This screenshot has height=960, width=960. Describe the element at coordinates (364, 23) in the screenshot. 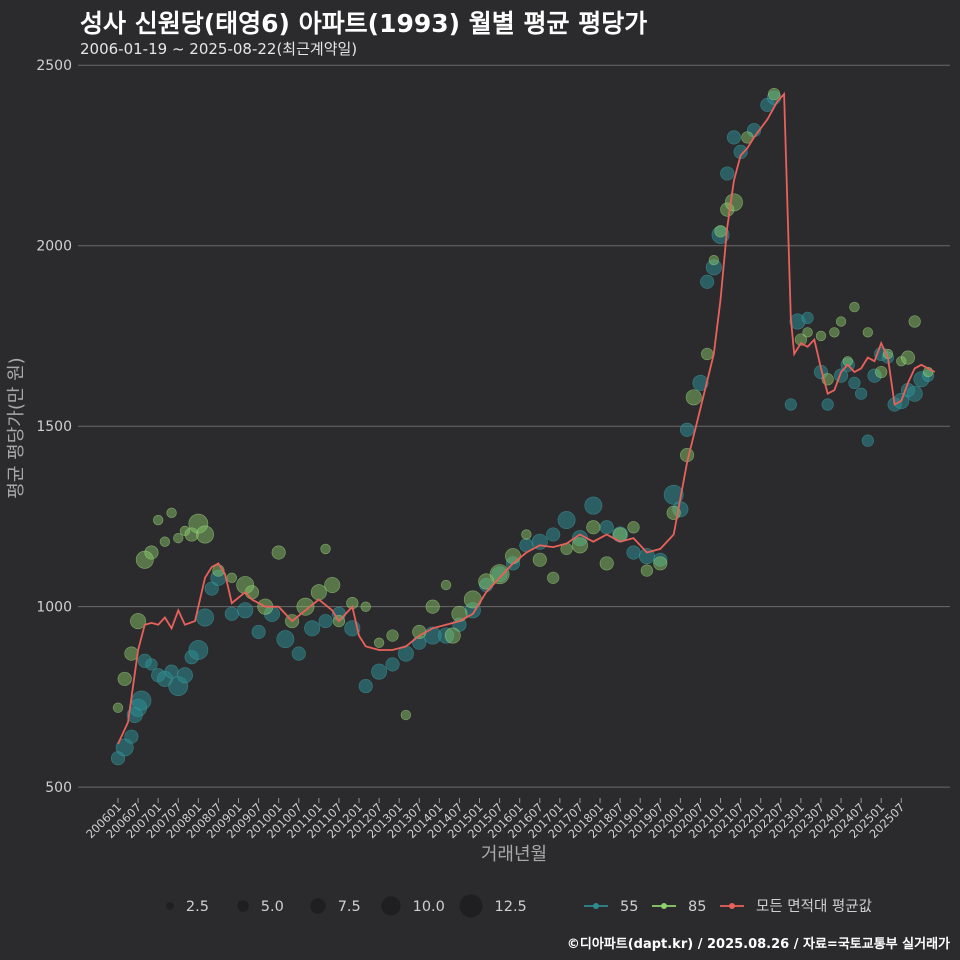

I see `chart-title: 성사 신원당(태영6) 아파트(1993) 월별 평균 평당가` at that location.